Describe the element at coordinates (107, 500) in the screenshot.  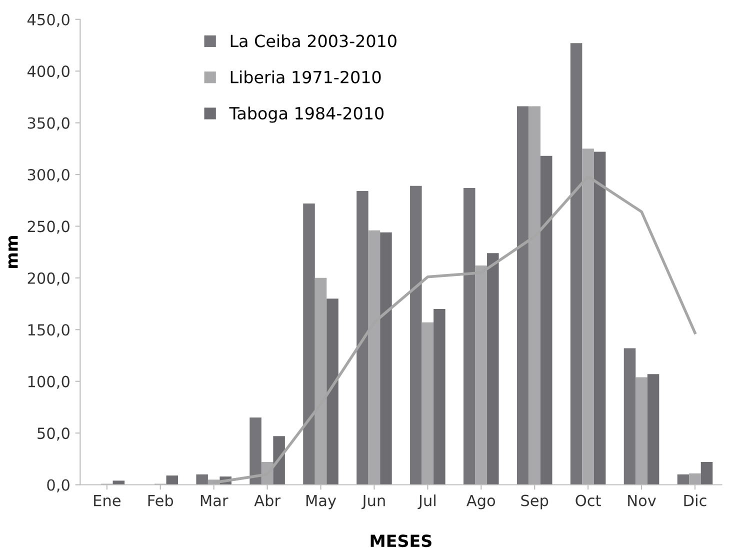
I see `x-tick-label: Ene` at that location.